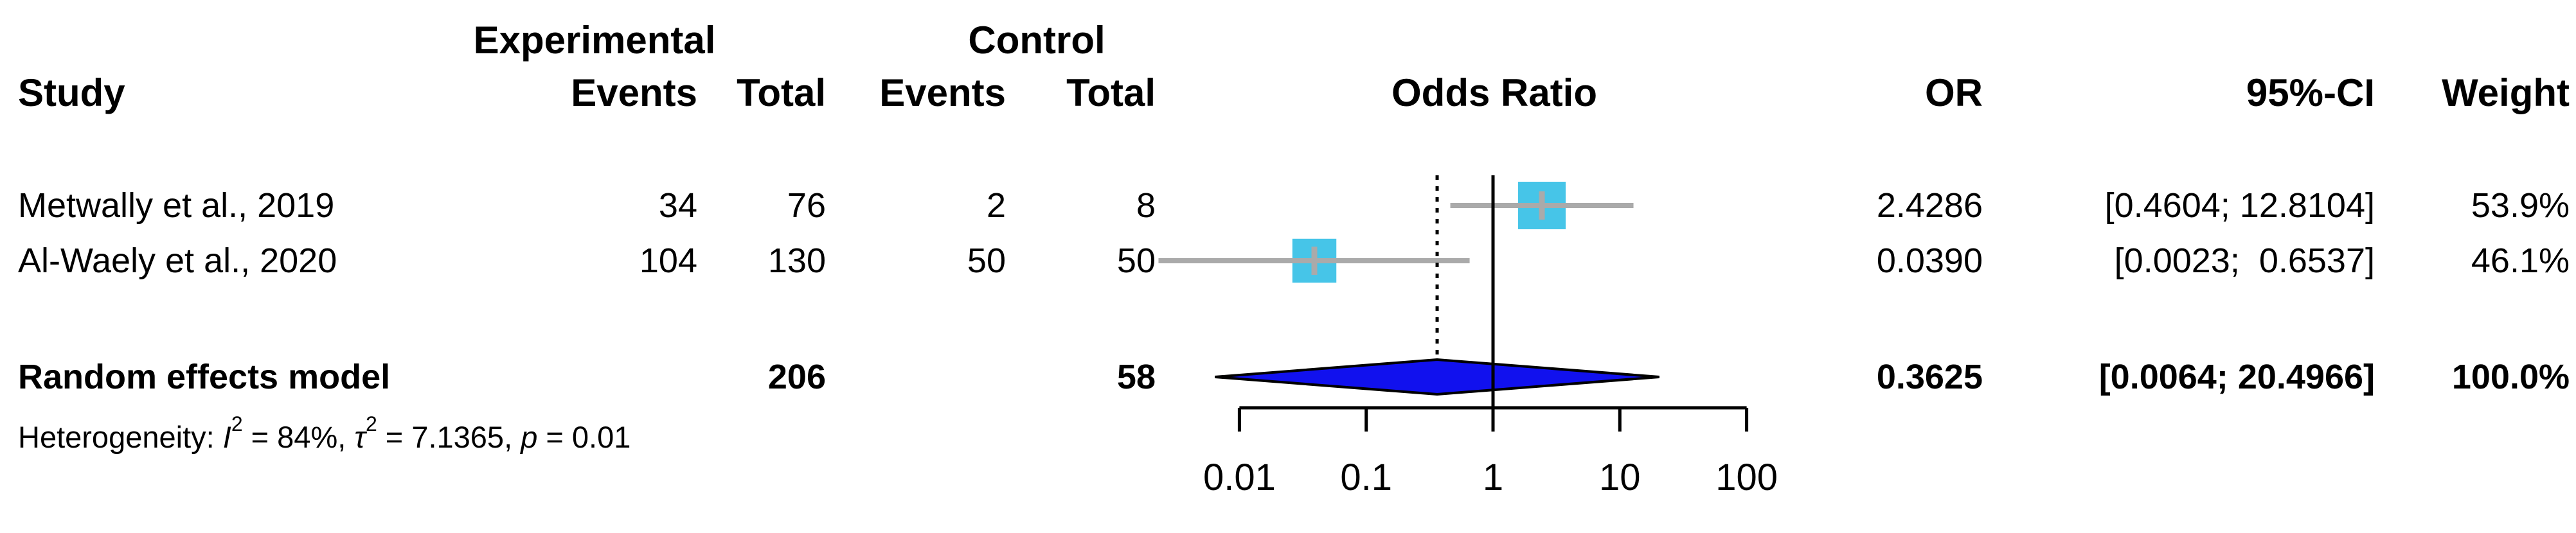 The width and height of the screenshot is (2576, 533). I want to click on header-control-group: Control, so click(1036, 40).